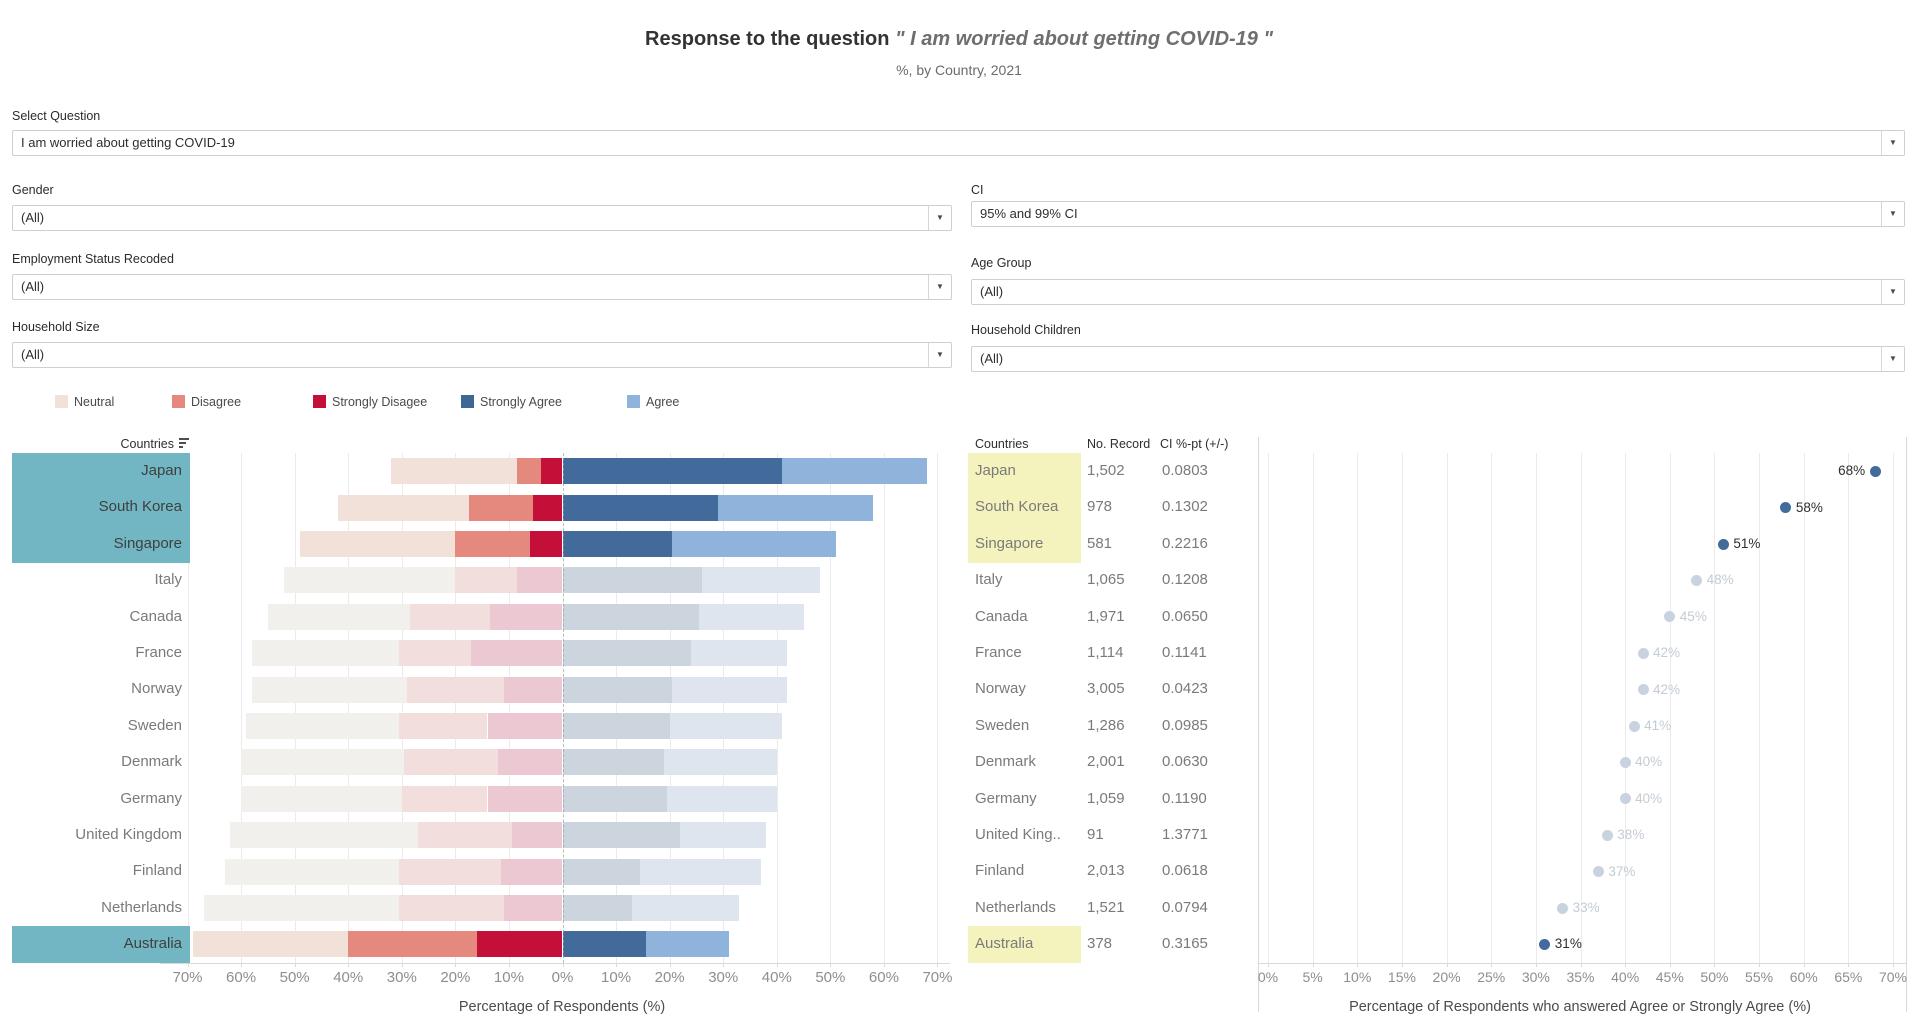  What do you see at coordinates (1184, 798) in the screenshot?
I see `table-cell-ci: 0.1190` at bounding box center [1184, 798].